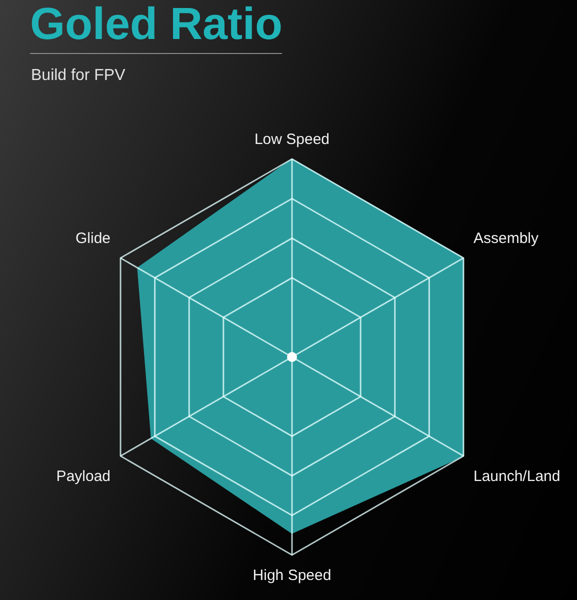 This screenshot has width=577, height=600. What do you see at coordinates (93, 238) in the screenshot?
I see `spoke-label: Glide` at bounding box center [93, 238].